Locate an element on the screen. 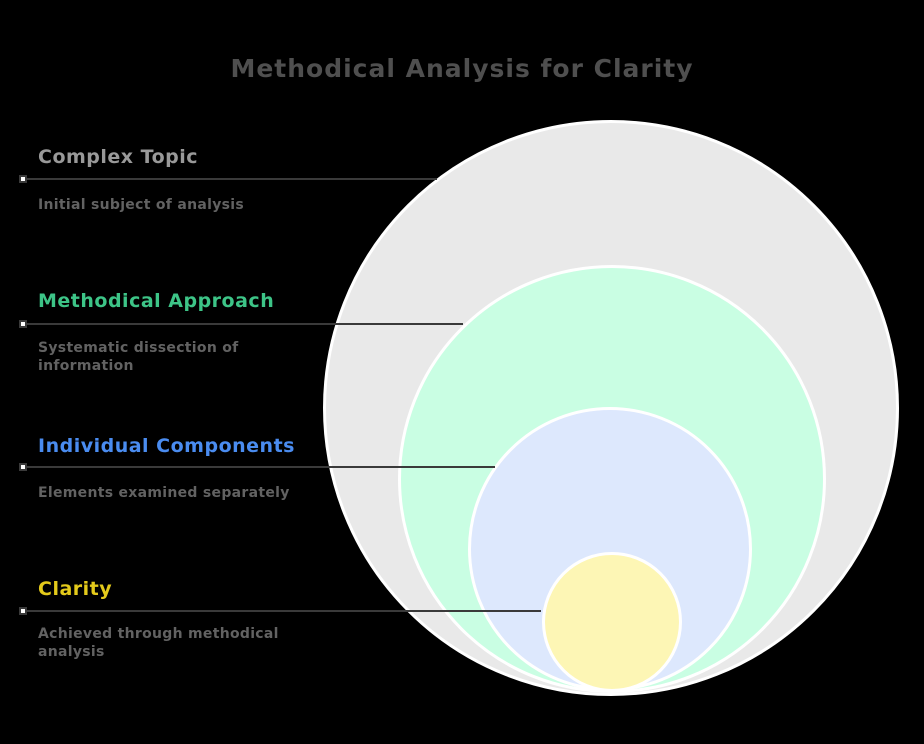 The height and width of the screenshot is (744, 924). label-description-clarity: Achieved through methodical analysis is located at coordinates (158, 643).